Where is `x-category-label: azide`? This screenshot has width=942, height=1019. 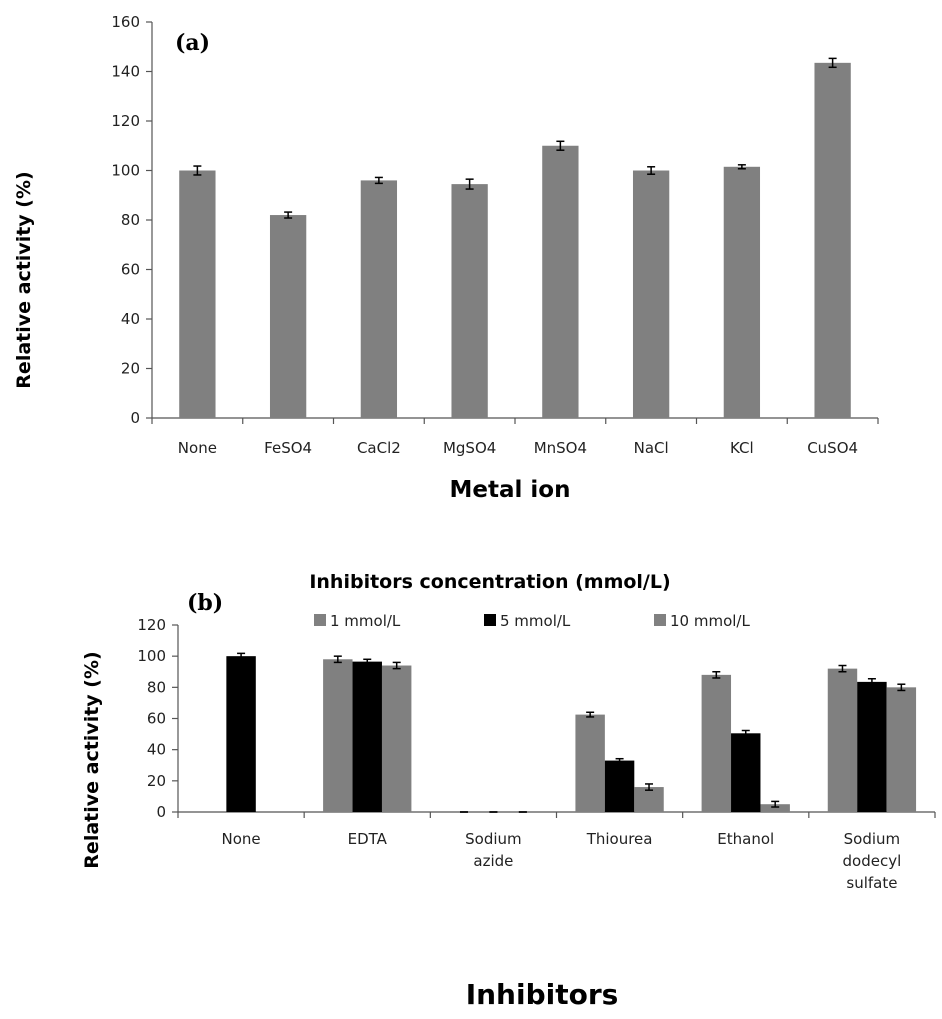
x-category-label: azide is located at coordinates (493, 861).